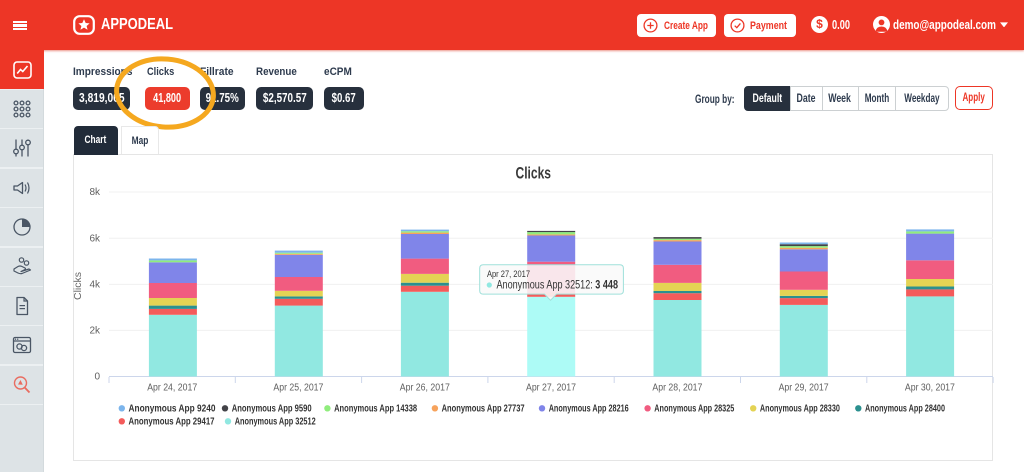 The width and height of the screenshot is (1024, 472). I want to click on svg-text: Apr 25, 2017, so click(298, 388).